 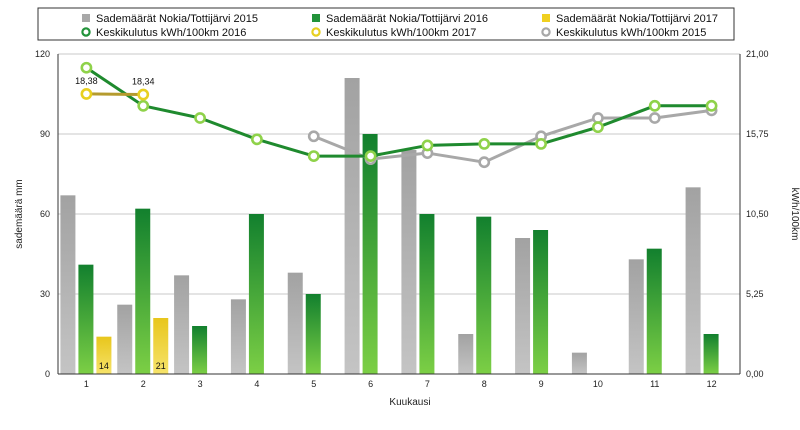 I want to click on legend-label: Keskikulutus kWh/100km 2015, so click(x=631, y=33).